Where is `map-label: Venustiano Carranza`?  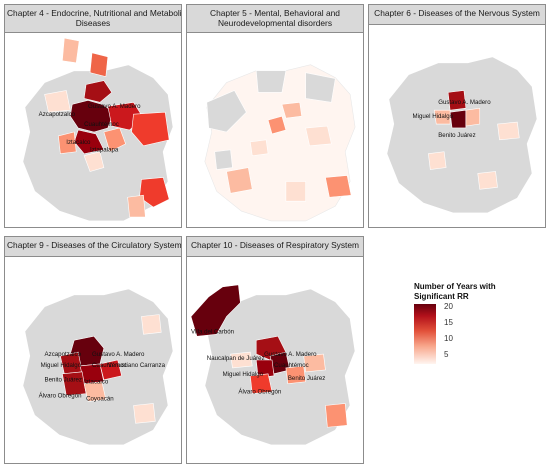
map-label: Venustiano Carranza is located at coordinates (137, 365).